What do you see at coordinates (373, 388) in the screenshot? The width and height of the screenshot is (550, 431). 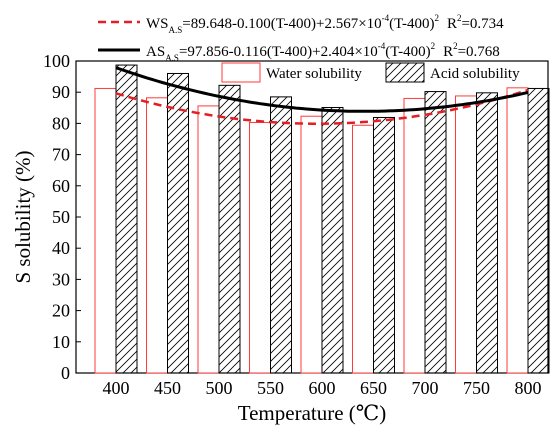 I see `x-tick-label: 650` at bounding box center [373, 388].